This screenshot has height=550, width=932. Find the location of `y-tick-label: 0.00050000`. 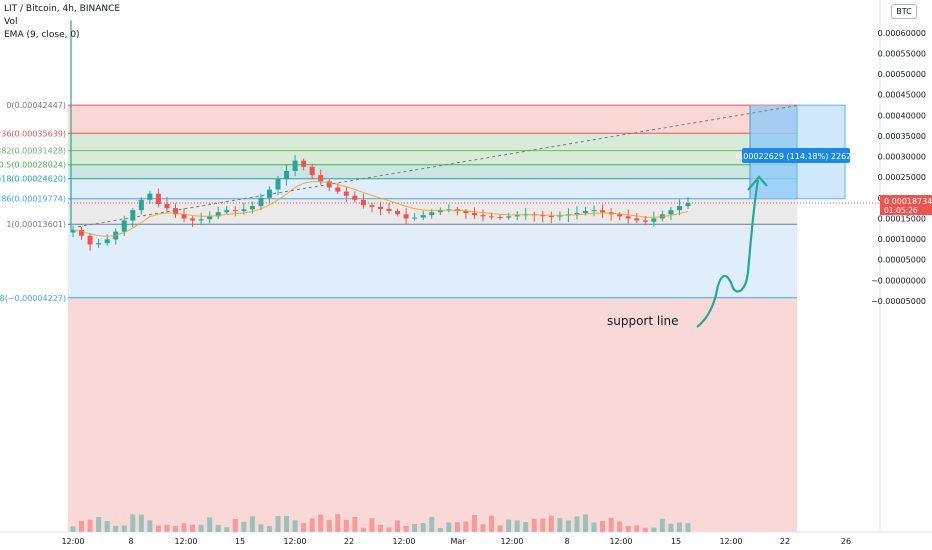

y-tick-label: 0.00050000 is located at coordinates (902, 74).